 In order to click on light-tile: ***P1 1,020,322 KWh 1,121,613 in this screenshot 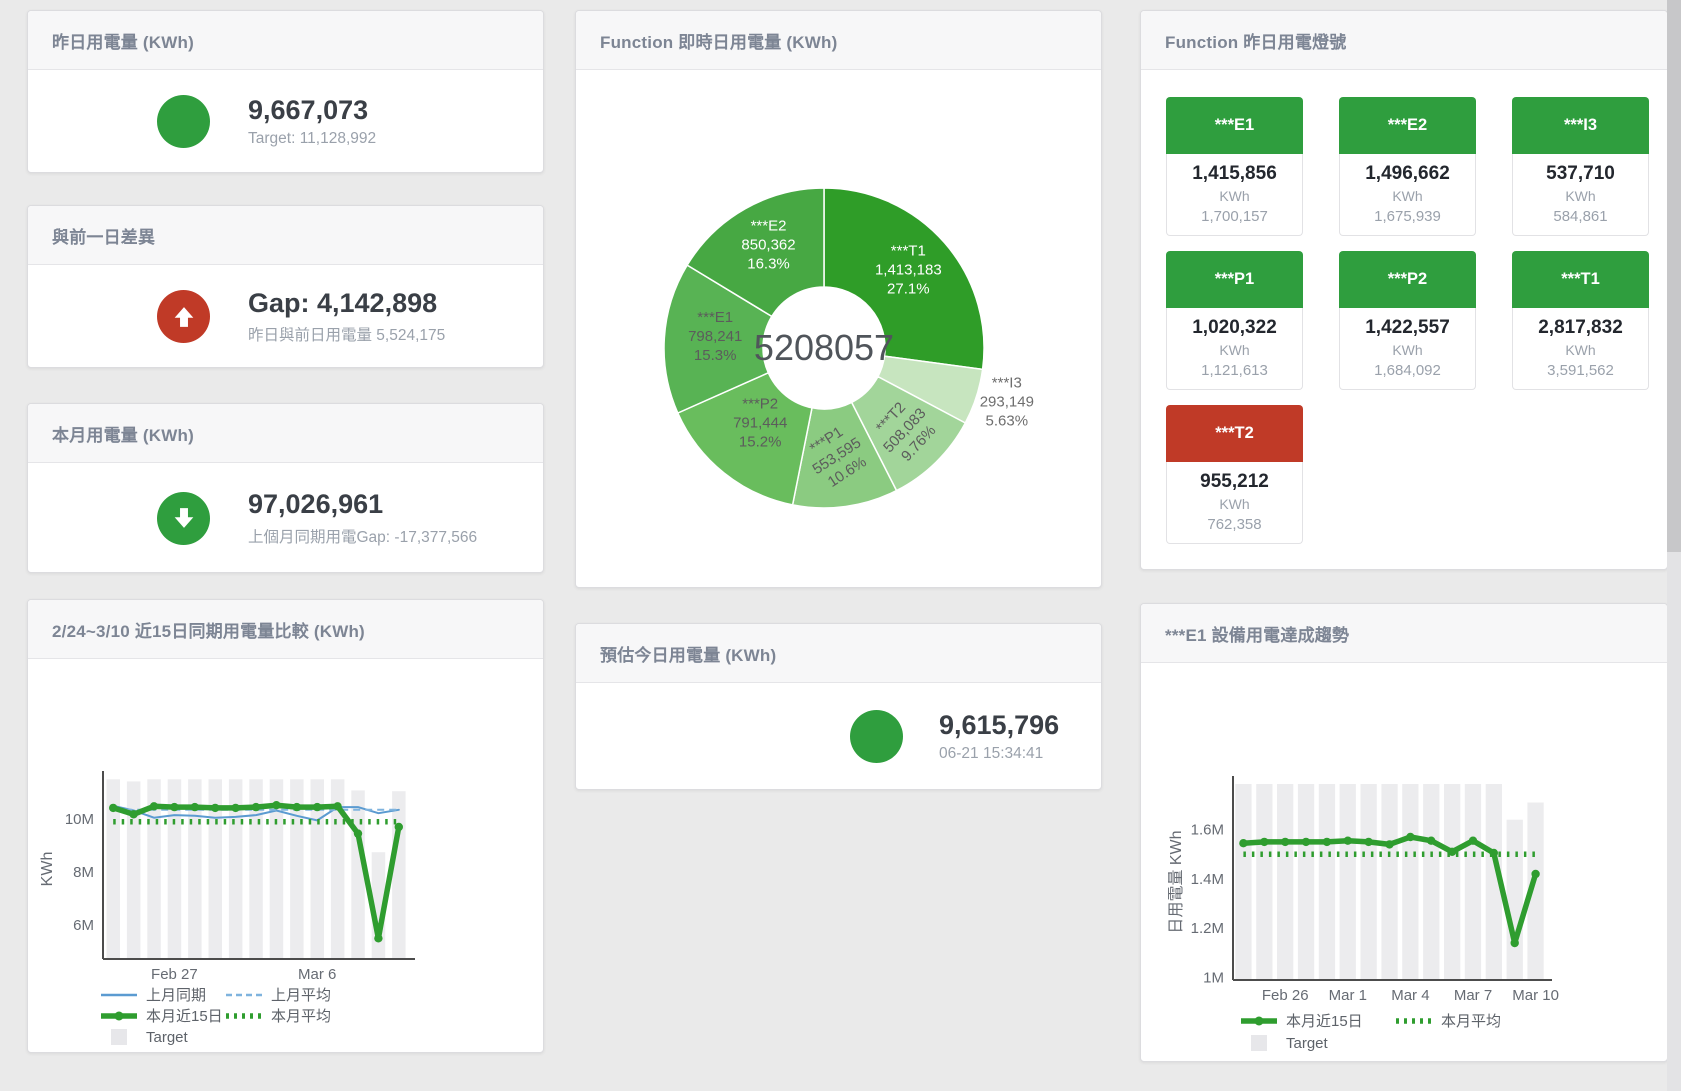, I will do `click(1234, 320)`.